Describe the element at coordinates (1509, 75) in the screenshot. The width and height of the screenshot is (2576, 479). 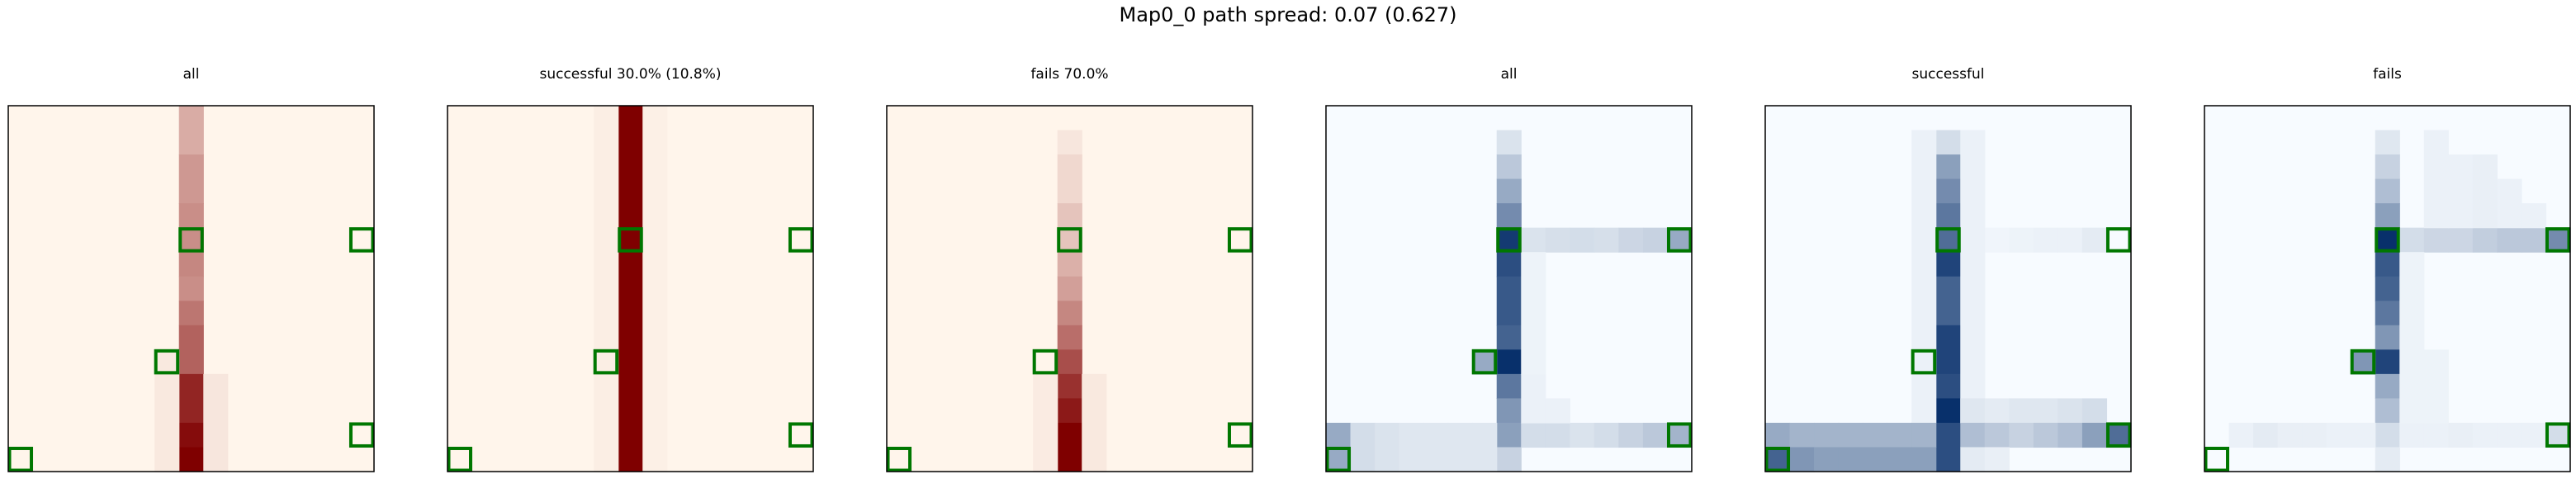
I see `panel-title: all` at that location.